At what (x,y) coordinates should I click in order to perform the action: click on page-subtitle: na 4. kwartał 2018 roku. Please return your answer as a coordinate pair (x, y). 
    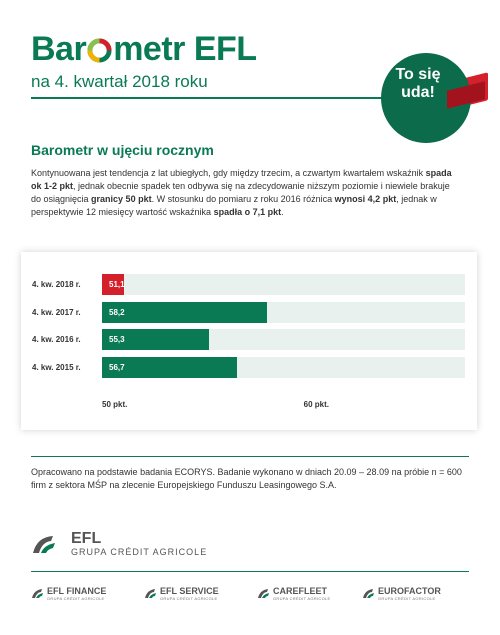
    Looking at the image, I should click on (119, 81).